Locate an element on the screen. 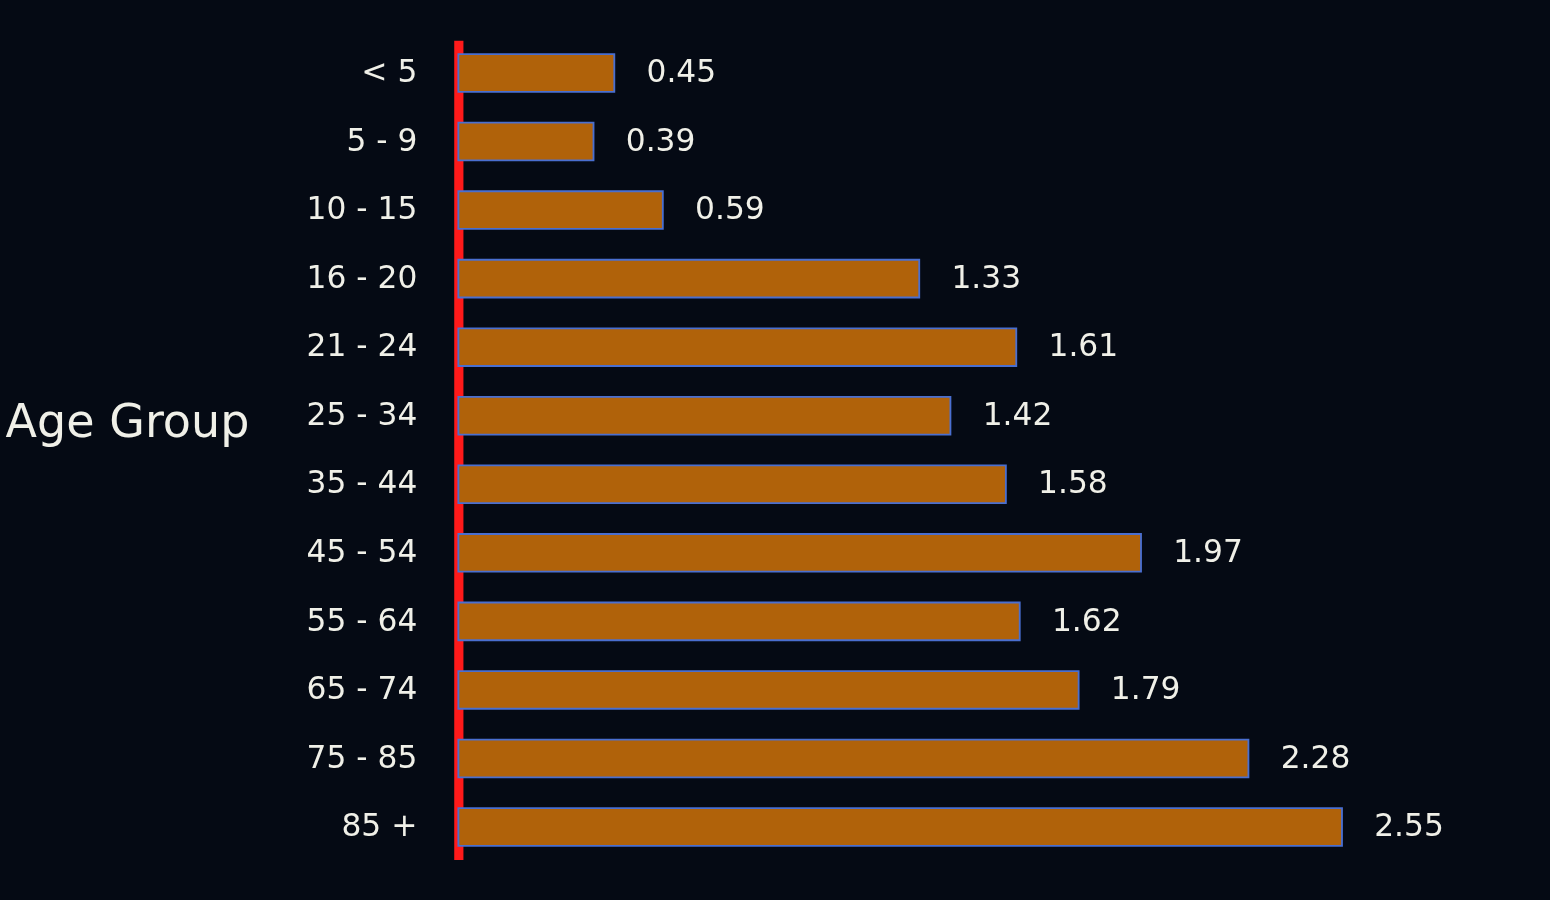  y-tick-label: 45 - 54 is located at coordinates (362, 551).